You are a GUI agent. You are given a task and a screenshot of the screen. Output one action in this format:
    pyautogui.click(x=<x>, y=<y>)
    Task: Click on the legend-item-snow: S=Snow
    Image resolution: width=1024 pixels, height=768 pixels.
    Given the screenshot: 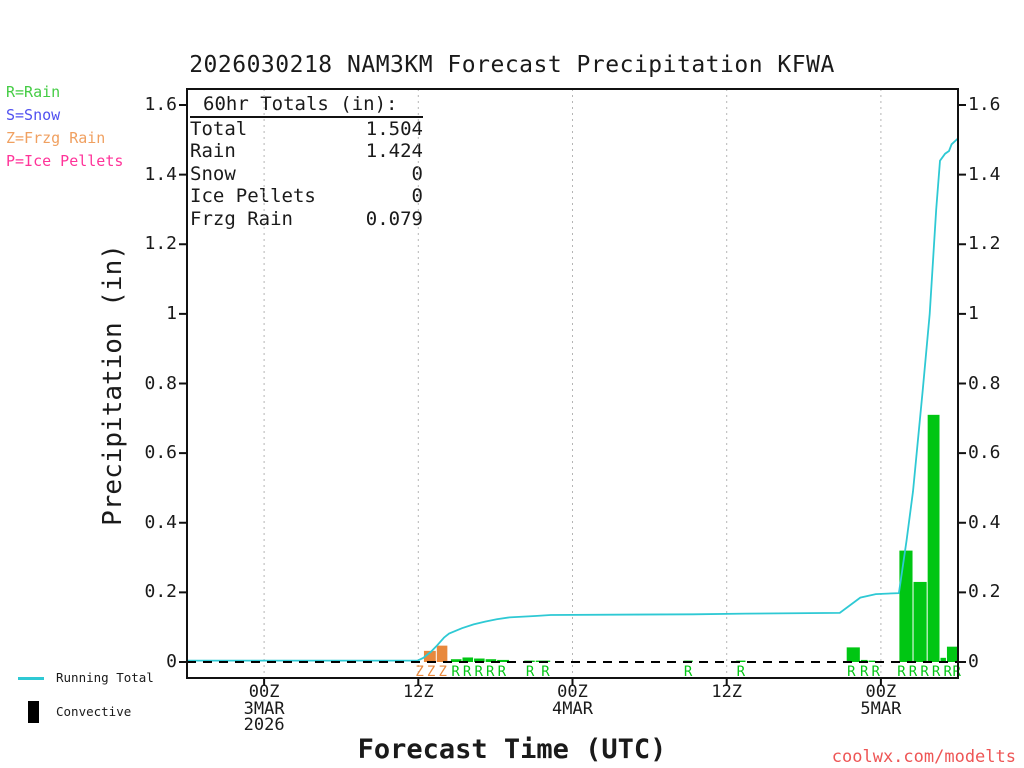 What is the action you would take?
    pyautogui.click(x=33, y=115)
    